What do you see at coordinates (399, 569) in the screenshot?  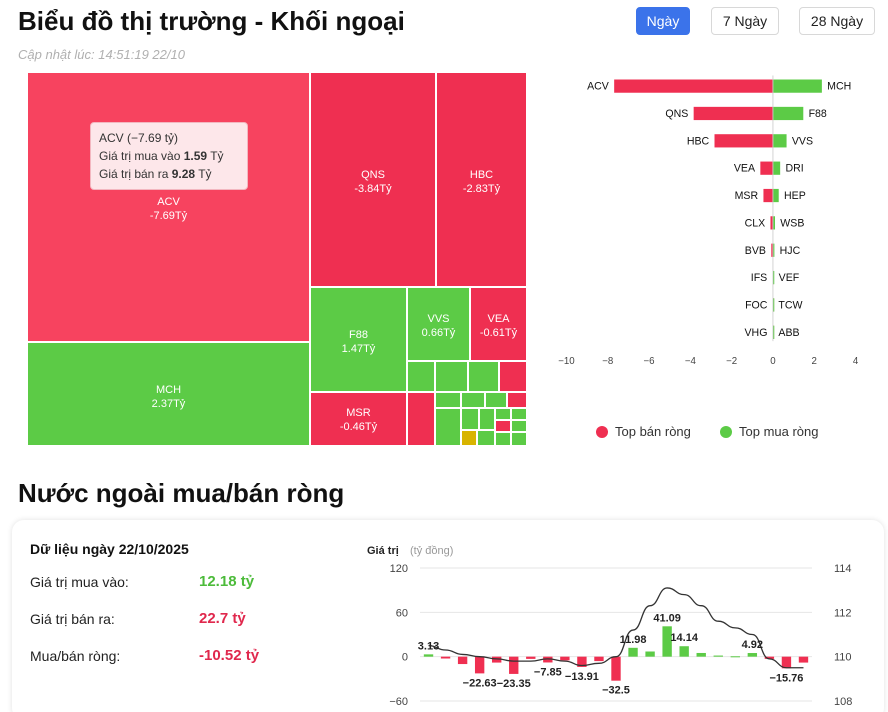 I see `y-tick-label: 120` at bounding box center [399, 569].